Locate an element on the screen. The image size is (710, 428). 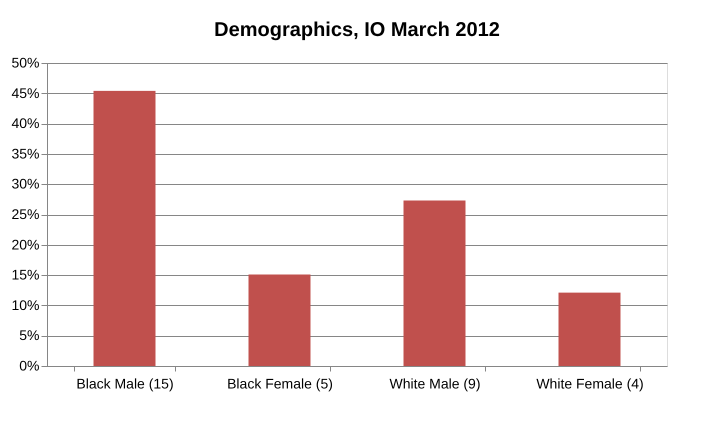
x-tick-label: White Male (9) is located at coordinates (435, 384).